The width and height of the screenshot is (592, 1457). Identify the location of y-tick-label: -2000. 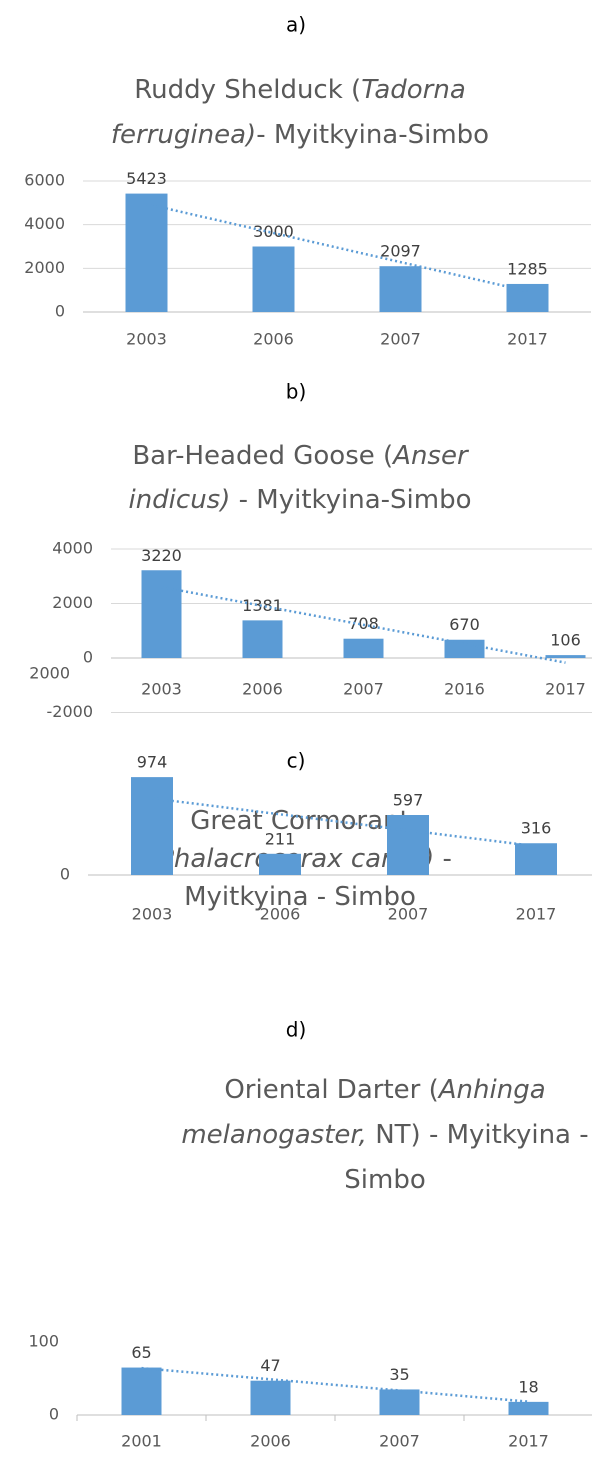
(70, 711).